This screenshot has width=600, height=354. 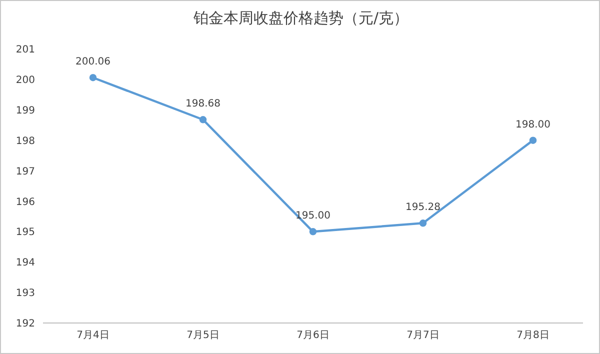 What do you see at coordinates (25, 141) in the screenshot?
I see `y-tick-label: 198` at bounding box center [25, 141].